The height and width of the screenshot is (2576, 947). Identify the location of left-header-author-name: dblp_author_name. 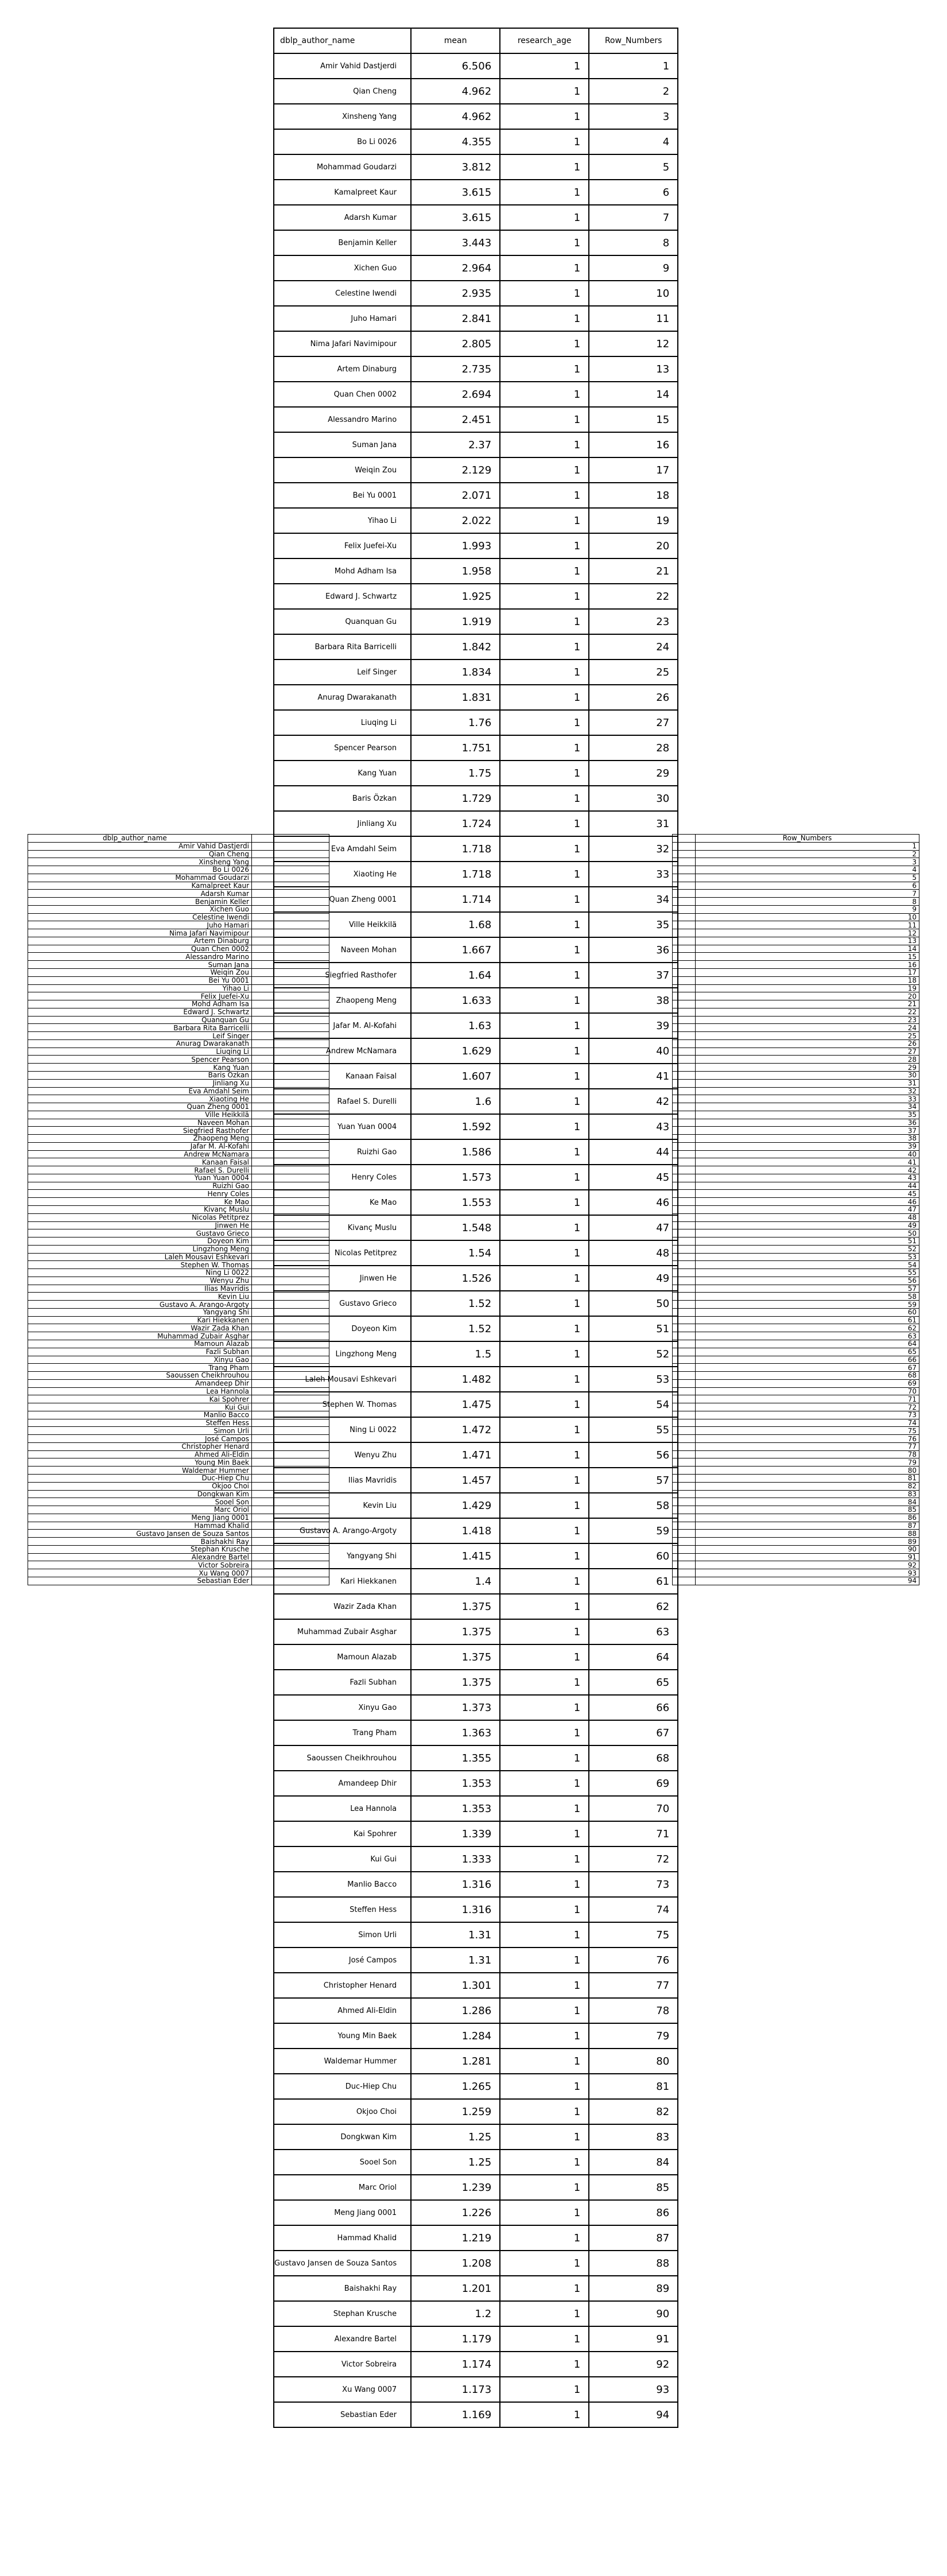
(140, 838).